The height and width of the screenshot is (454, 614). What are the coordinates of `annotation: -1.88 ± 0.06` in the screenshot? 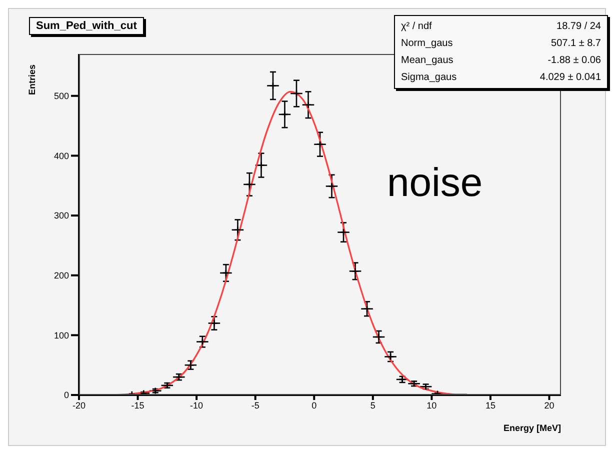 It's located at (574, 61).